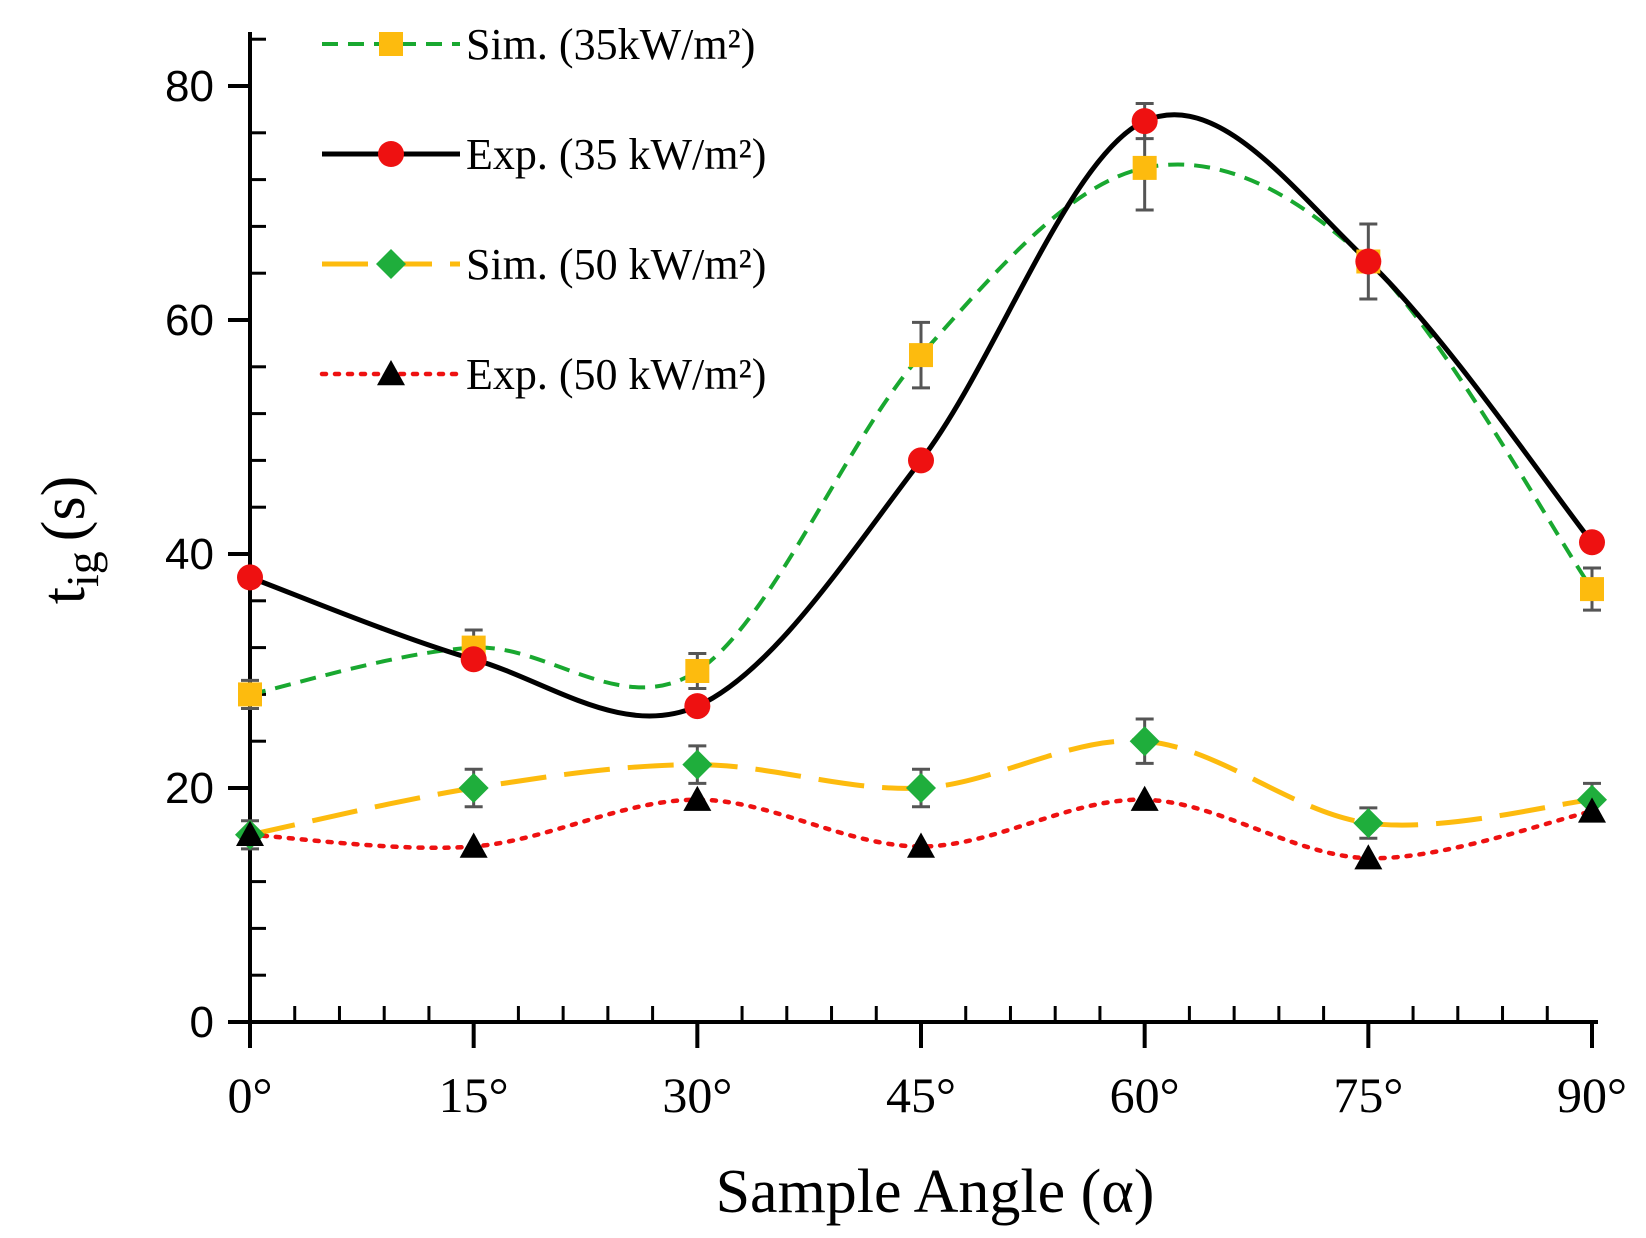 Image resolution: width=1646 pixels, height=1238 pixels. I want to click on x-tick-label: 90°, so click(1592, 1095).